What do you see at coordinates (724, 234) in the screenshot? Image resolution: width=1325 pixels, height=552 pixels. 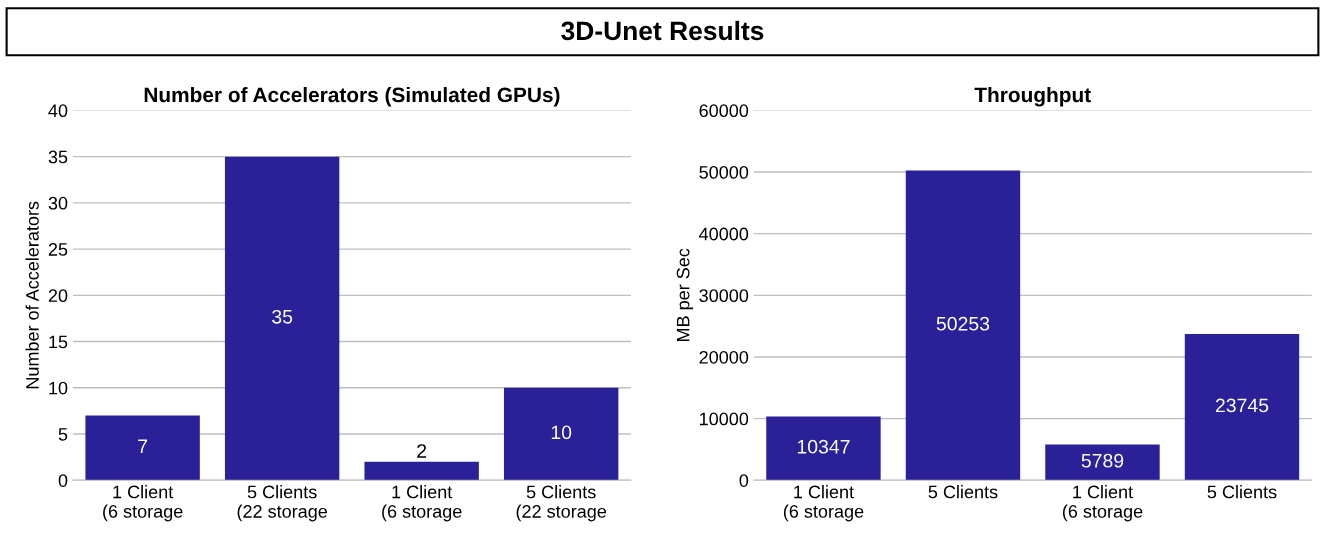 I see `y-tick-label: 40000` at bounding box center [724, 234].